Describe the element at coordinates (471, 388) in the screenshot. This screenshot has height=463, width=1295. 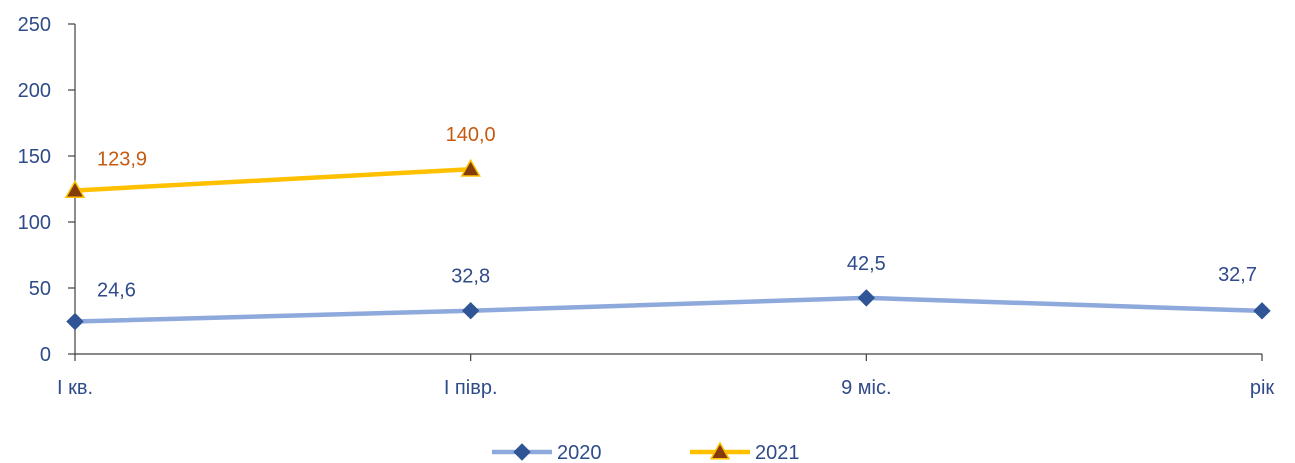
I see `x-tick-label: І півр.` at that location.